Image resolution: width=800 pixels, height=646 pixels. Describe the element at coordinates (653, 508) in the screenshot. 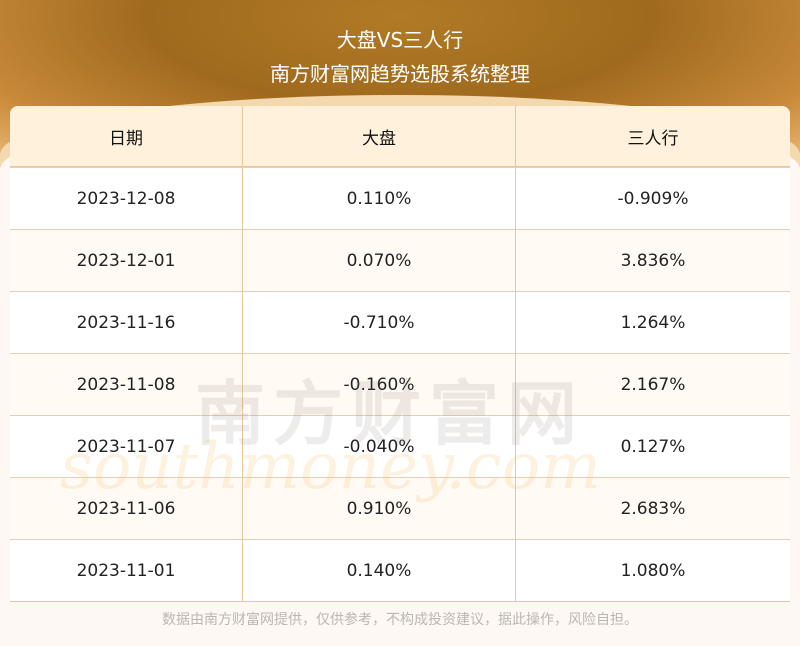

I see `stock-change-cell: 2.683%` at that location.